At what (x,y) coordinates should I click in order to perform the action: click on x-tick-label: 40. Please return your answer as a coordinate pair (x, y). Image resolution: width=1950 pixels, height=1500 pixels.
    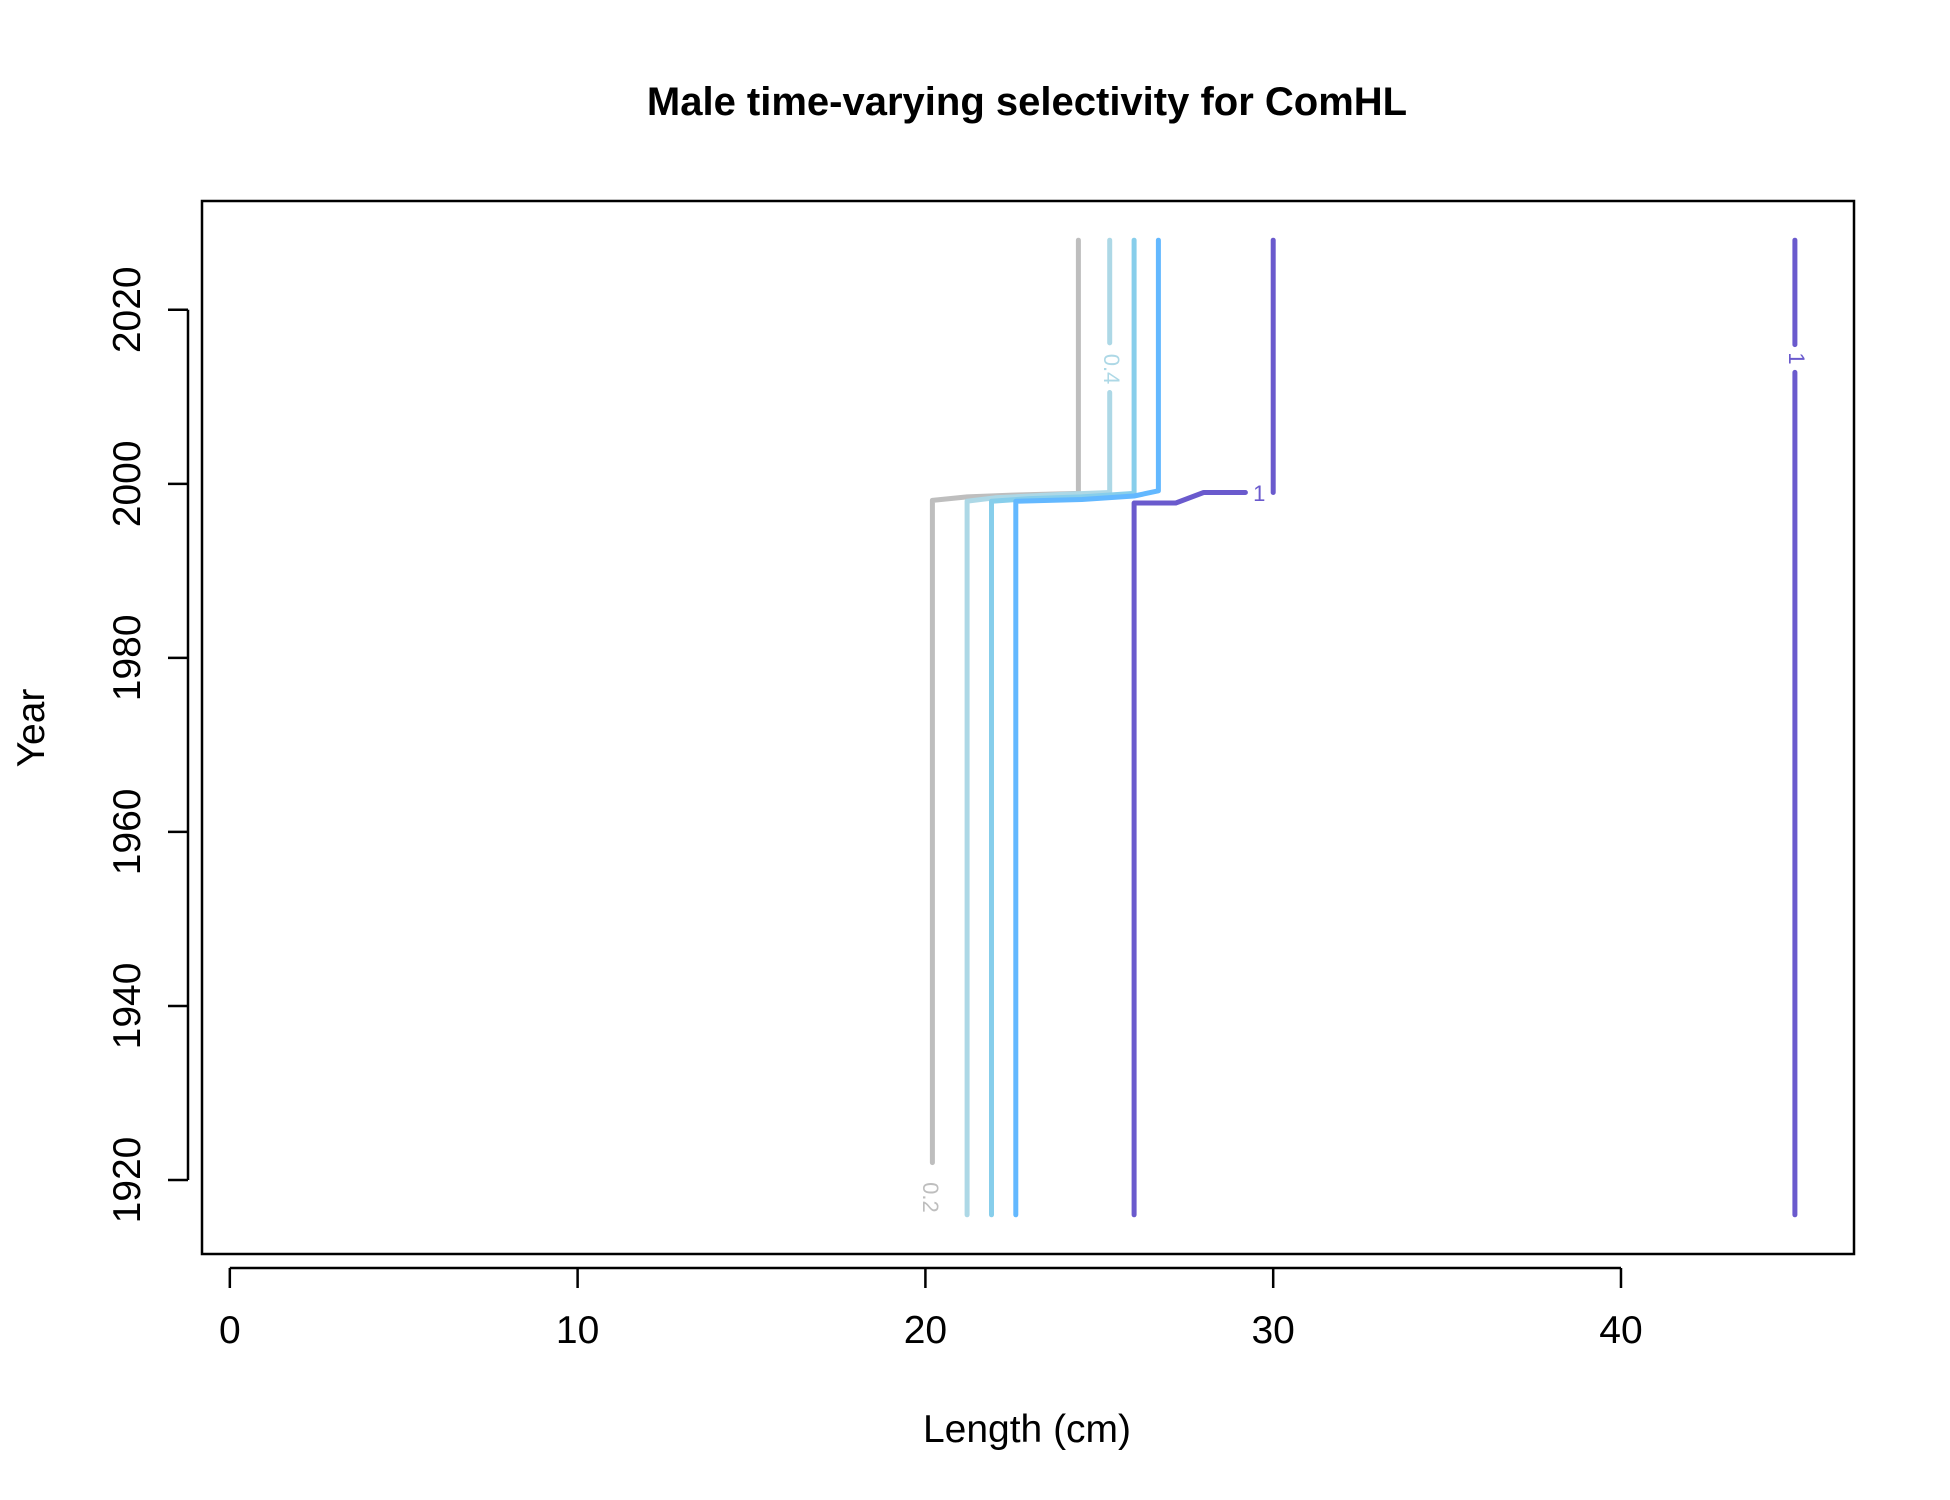
    Looking at the image, I should click on (1620, 1330).